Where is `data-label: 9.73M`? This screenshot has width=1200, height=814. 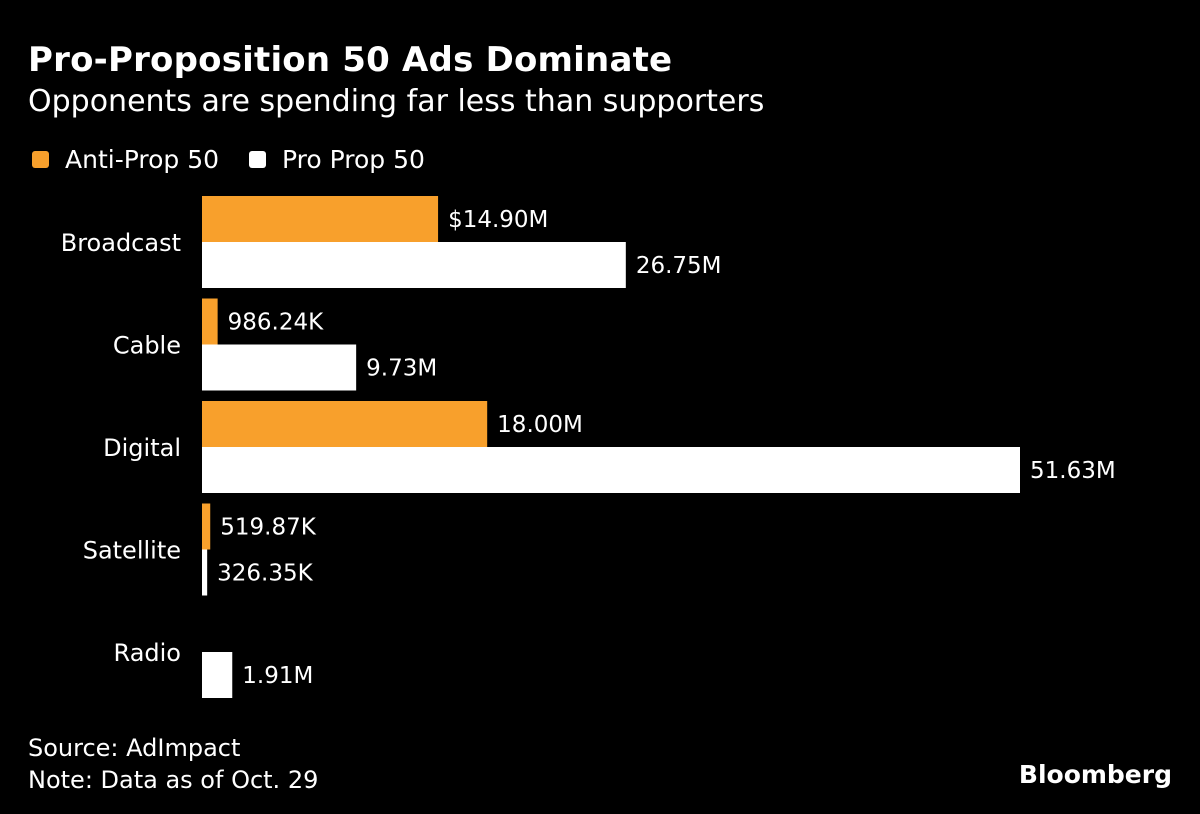 data-label: 9.73M is located at coordinates (401, 369).